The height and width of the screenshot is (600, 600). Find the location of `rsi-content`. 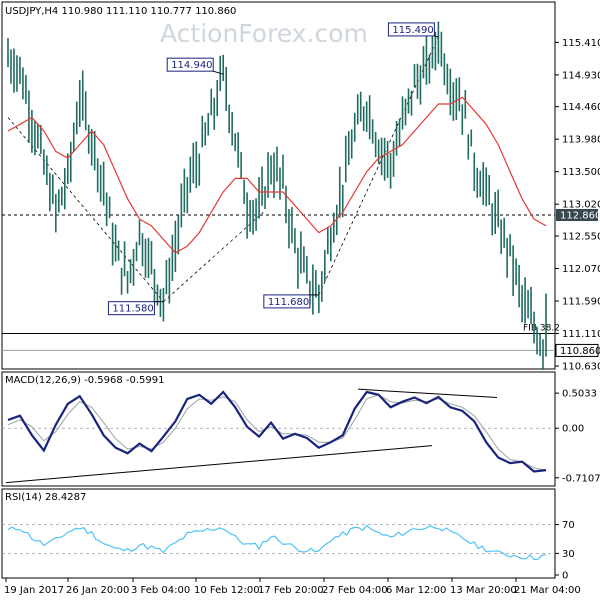

rsi-content is located at coordinates (278, 542).